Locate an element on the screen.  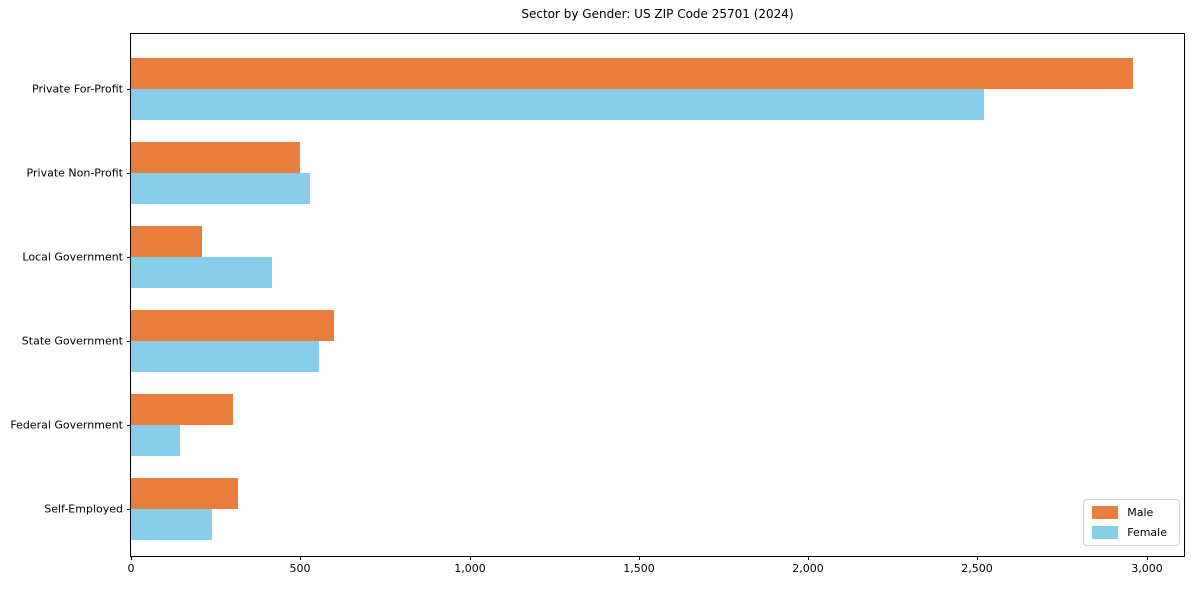
bar-female-private-non-profit is located at coordinates (220, 188).